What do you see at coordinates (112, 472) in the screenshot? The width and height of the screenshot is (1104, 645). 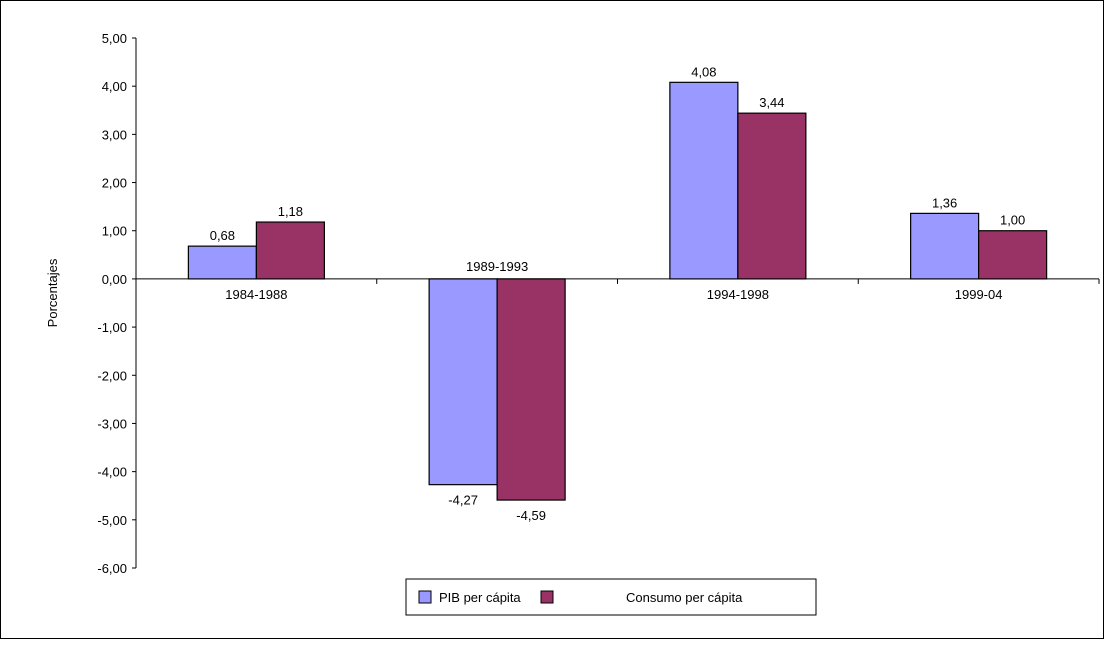 I see `y-tick-label: -4,00` at bounding box center [112, 472].